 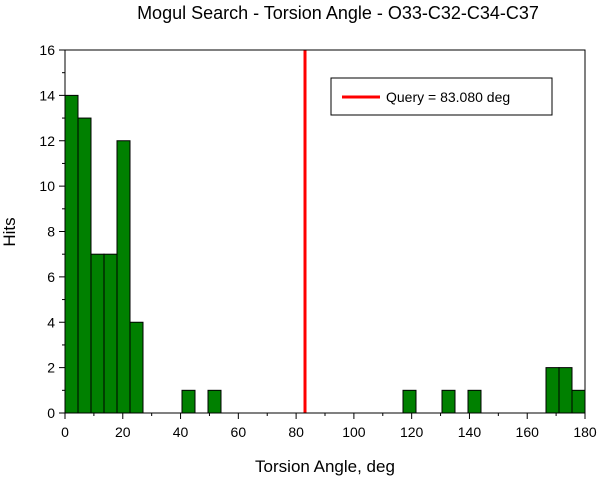 What do you see at coordinates (123, 432) in the screenshot?
I see `x-tick-label: 20` at bounding box center [123, 432].